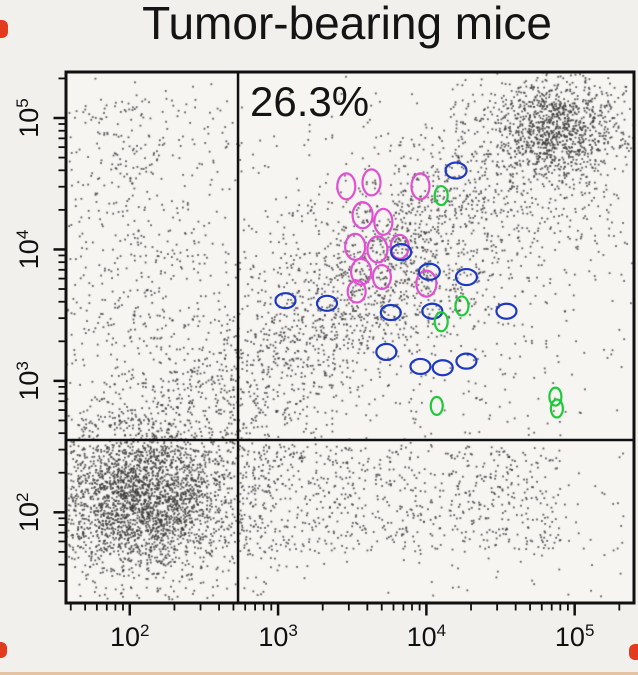  Describe the element at coordinates (3, 650) in the screenshot. I see `red-artifact-mark-bottom-left` at that location.